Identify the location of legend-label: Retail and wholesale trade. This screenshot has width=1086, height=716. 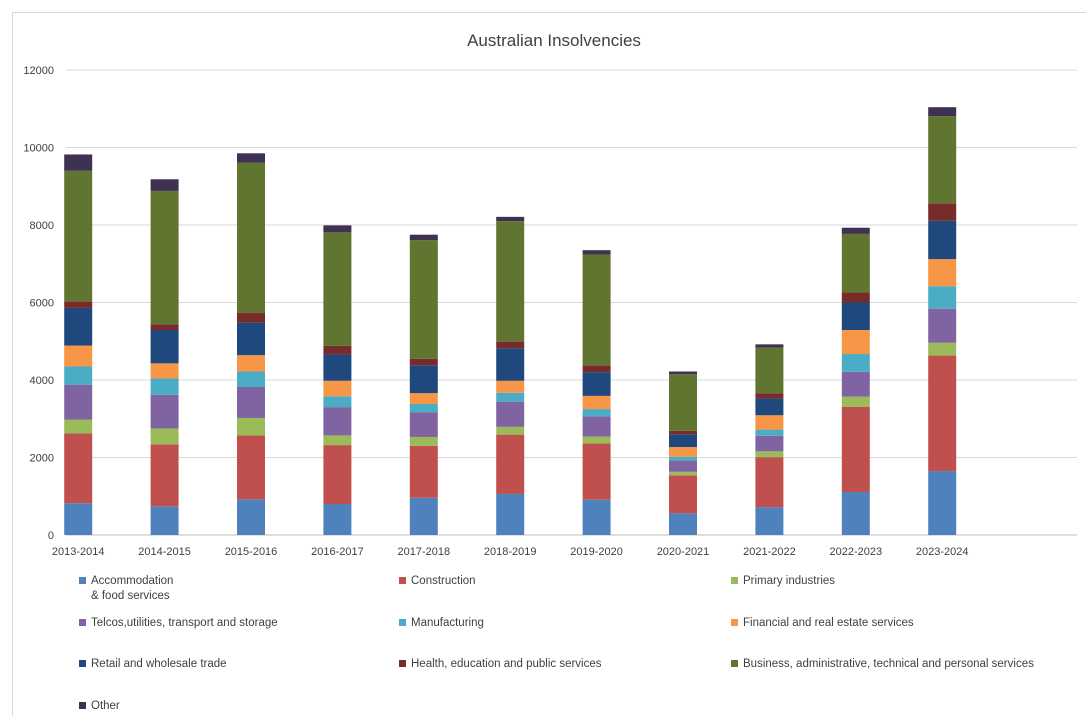
(159, 664).